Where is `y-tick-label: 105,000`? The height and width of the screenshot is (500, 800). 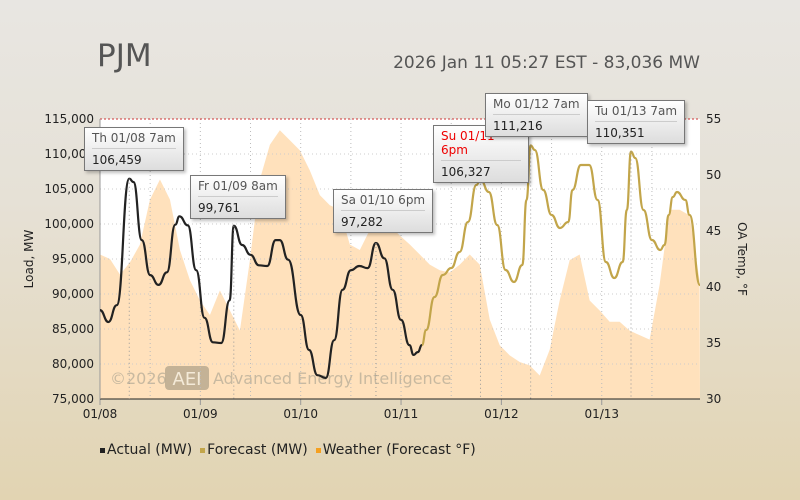 y-tick-label: 105,000 is located at coordinates (69, 189).